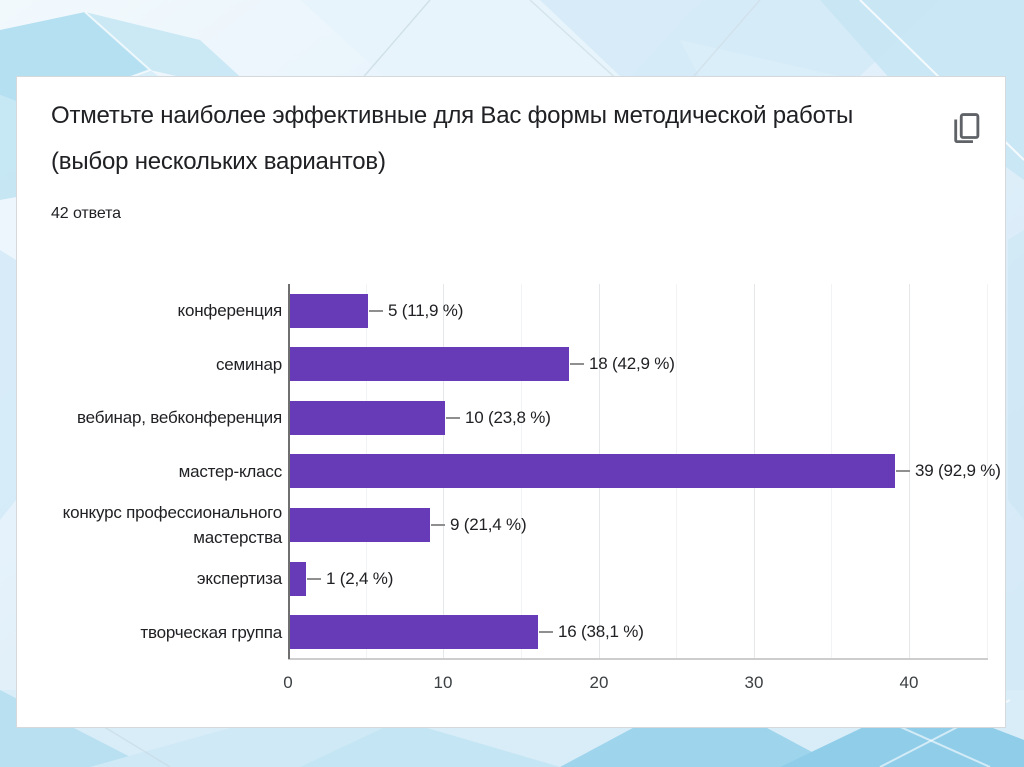 This screenshot has width=1024, height=767. I want to click on x-tick-label: 0, so click(288, 682).